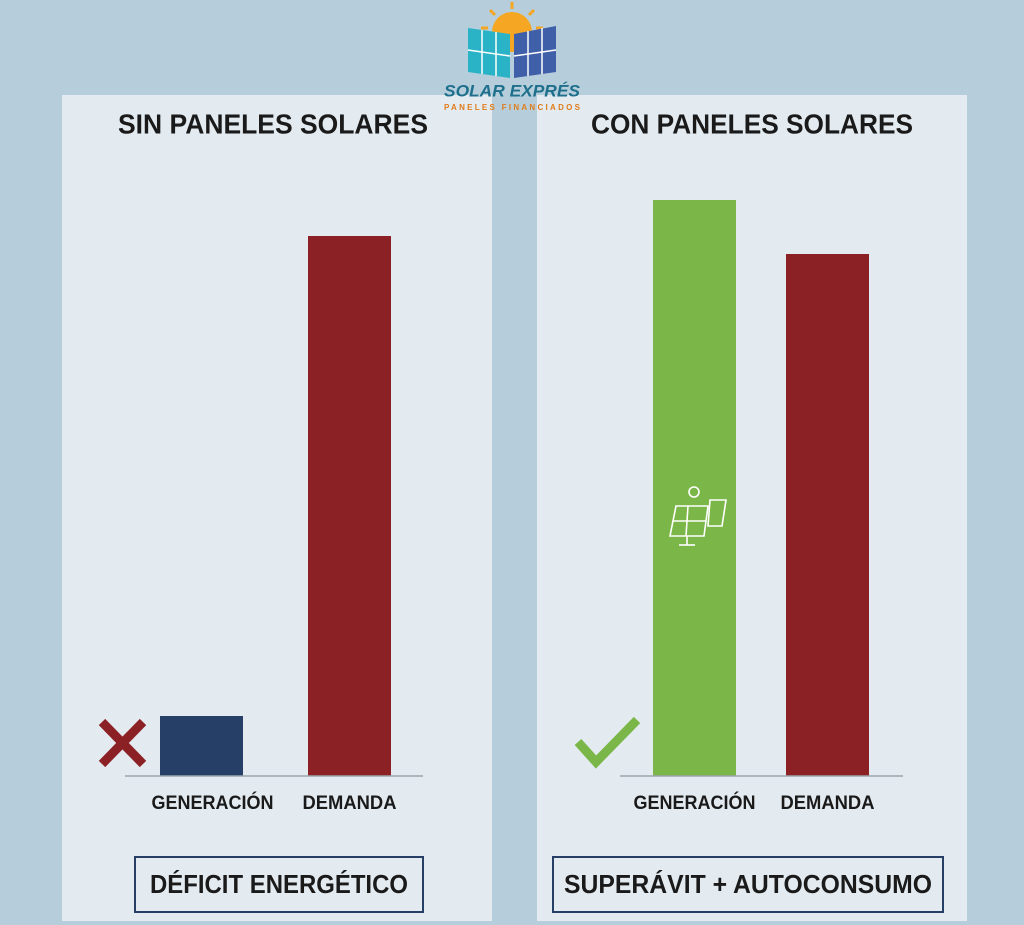 This screenshot has height=925, width=1024. Describe the element at coordinates (512, 57) in the screenshot. I see `logo: SOLAR EXPRÉS PANELES FINANCIADOS` at that location.